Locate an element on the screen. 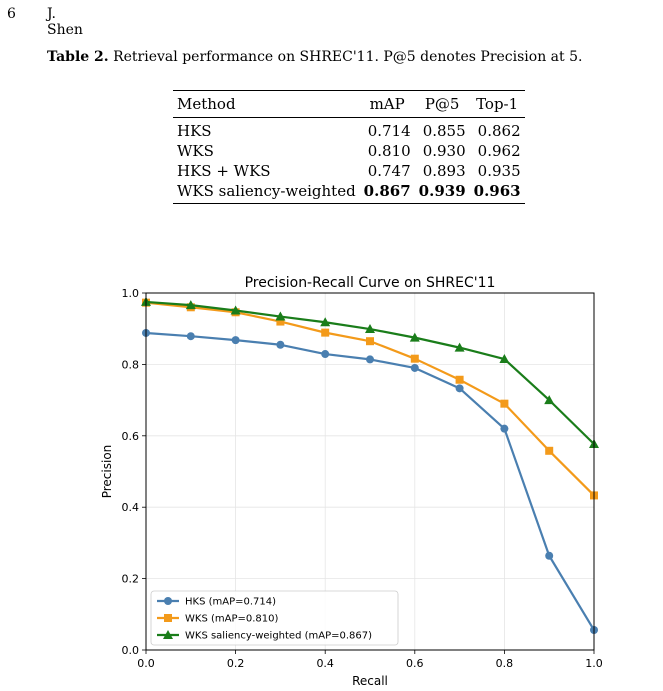 This screenshot has width=663, height=691. series-line is located at coordinates (370, 372).